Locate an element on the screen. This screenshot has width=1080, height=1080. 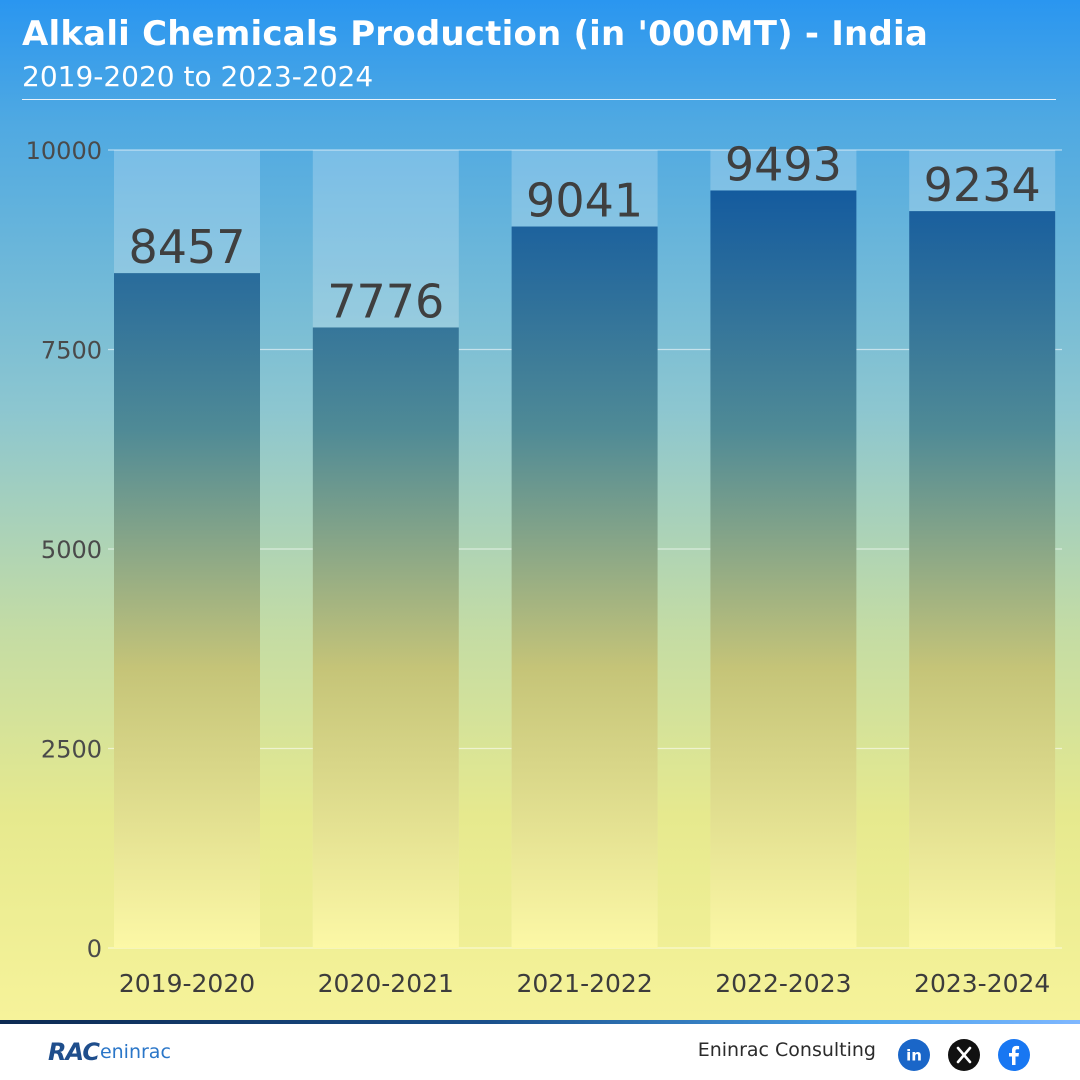
linkedin-icon: in is located at coordinates (914, 1055).